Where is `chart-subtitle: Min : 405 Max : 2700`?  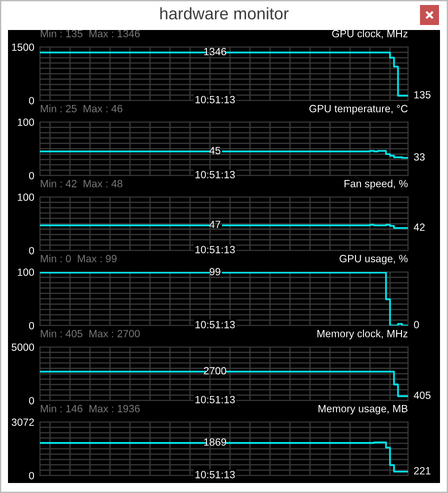 chart-subtitle: Min : 405 Max : 2700 is located at coordinates (90, 334).